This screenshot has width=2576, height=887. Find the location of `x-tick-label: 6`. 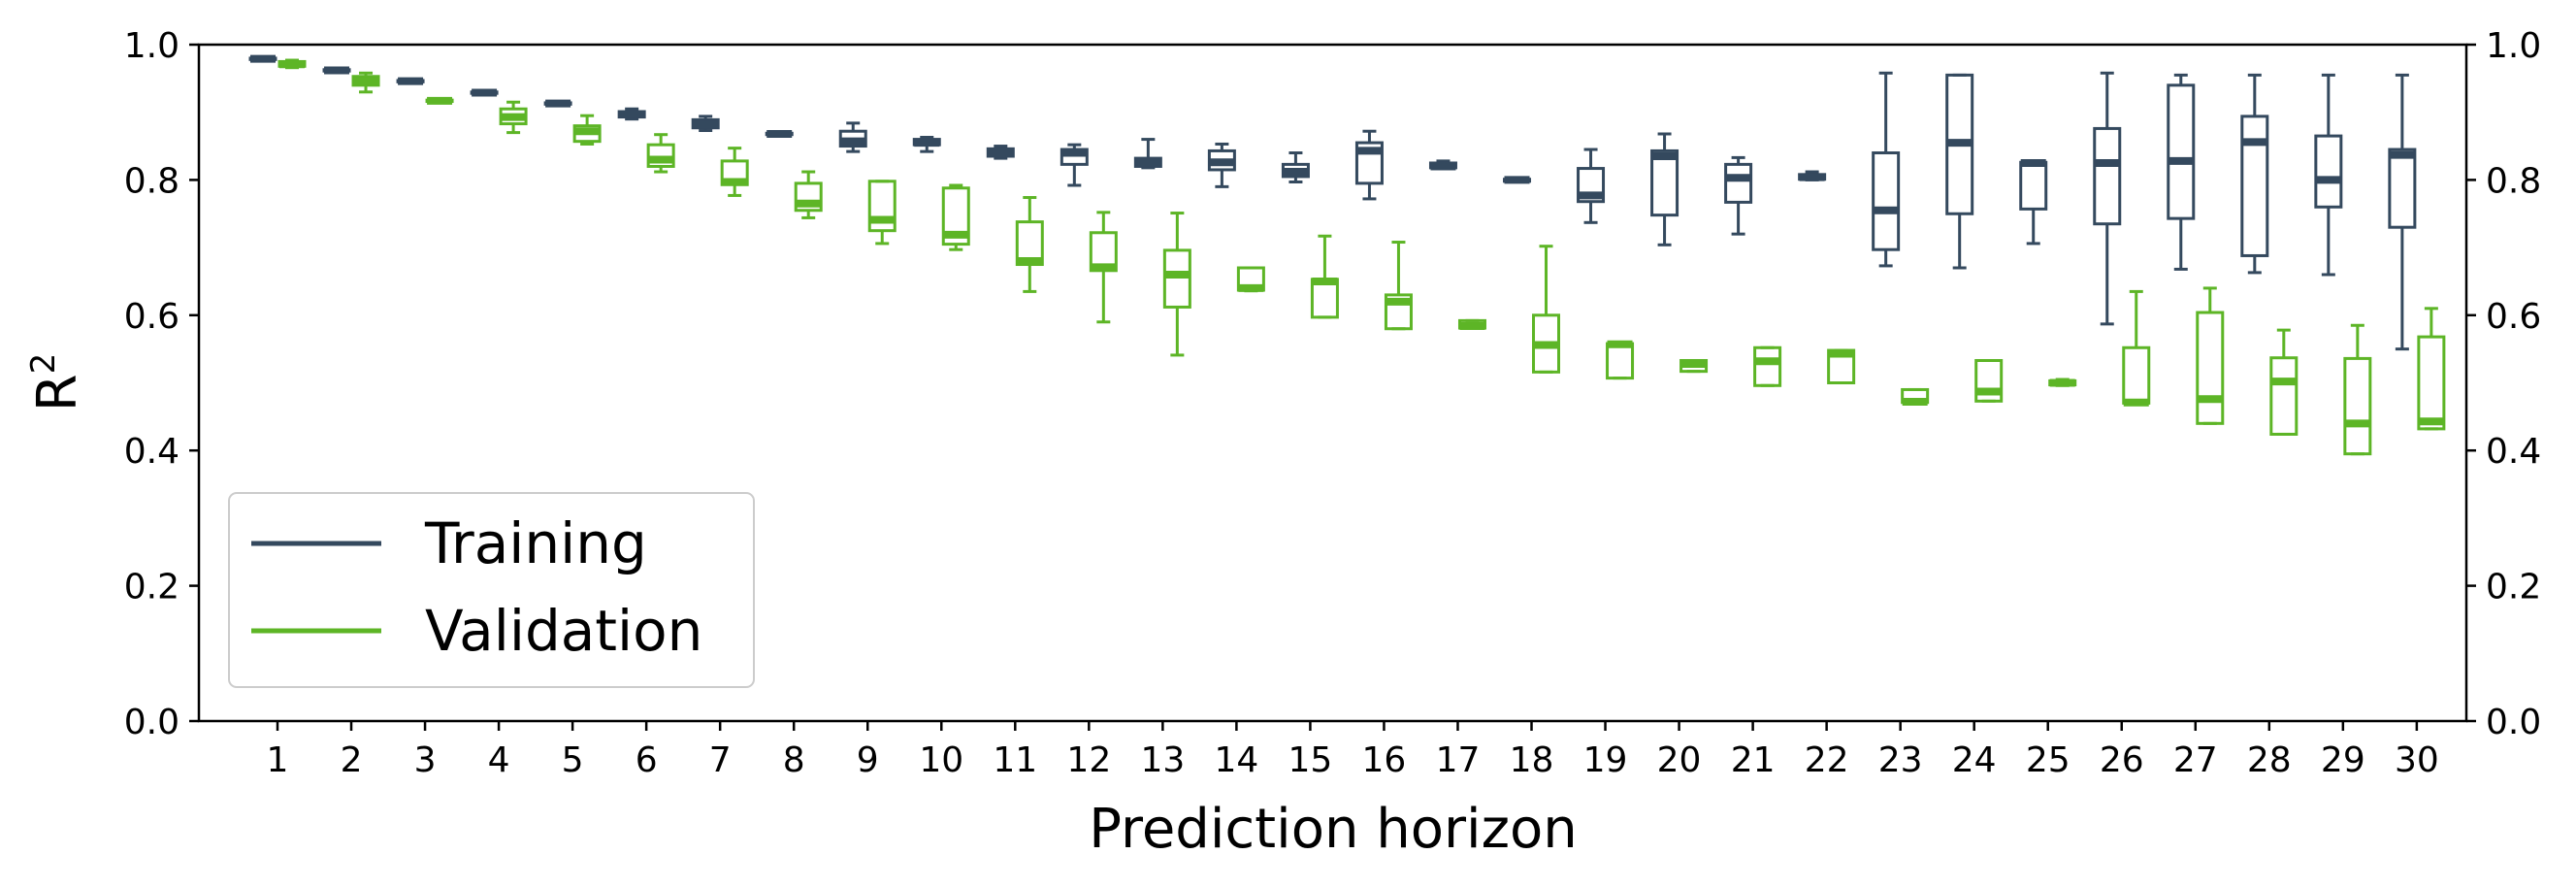

x-tick-label: 6 is located at coordinates (647, 760).